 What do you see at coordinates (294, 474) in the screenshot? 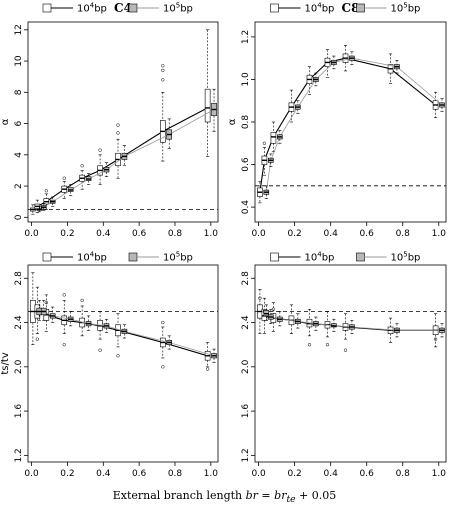
I see `x-tick-label: 0.2` at bounding box center [294, 474].